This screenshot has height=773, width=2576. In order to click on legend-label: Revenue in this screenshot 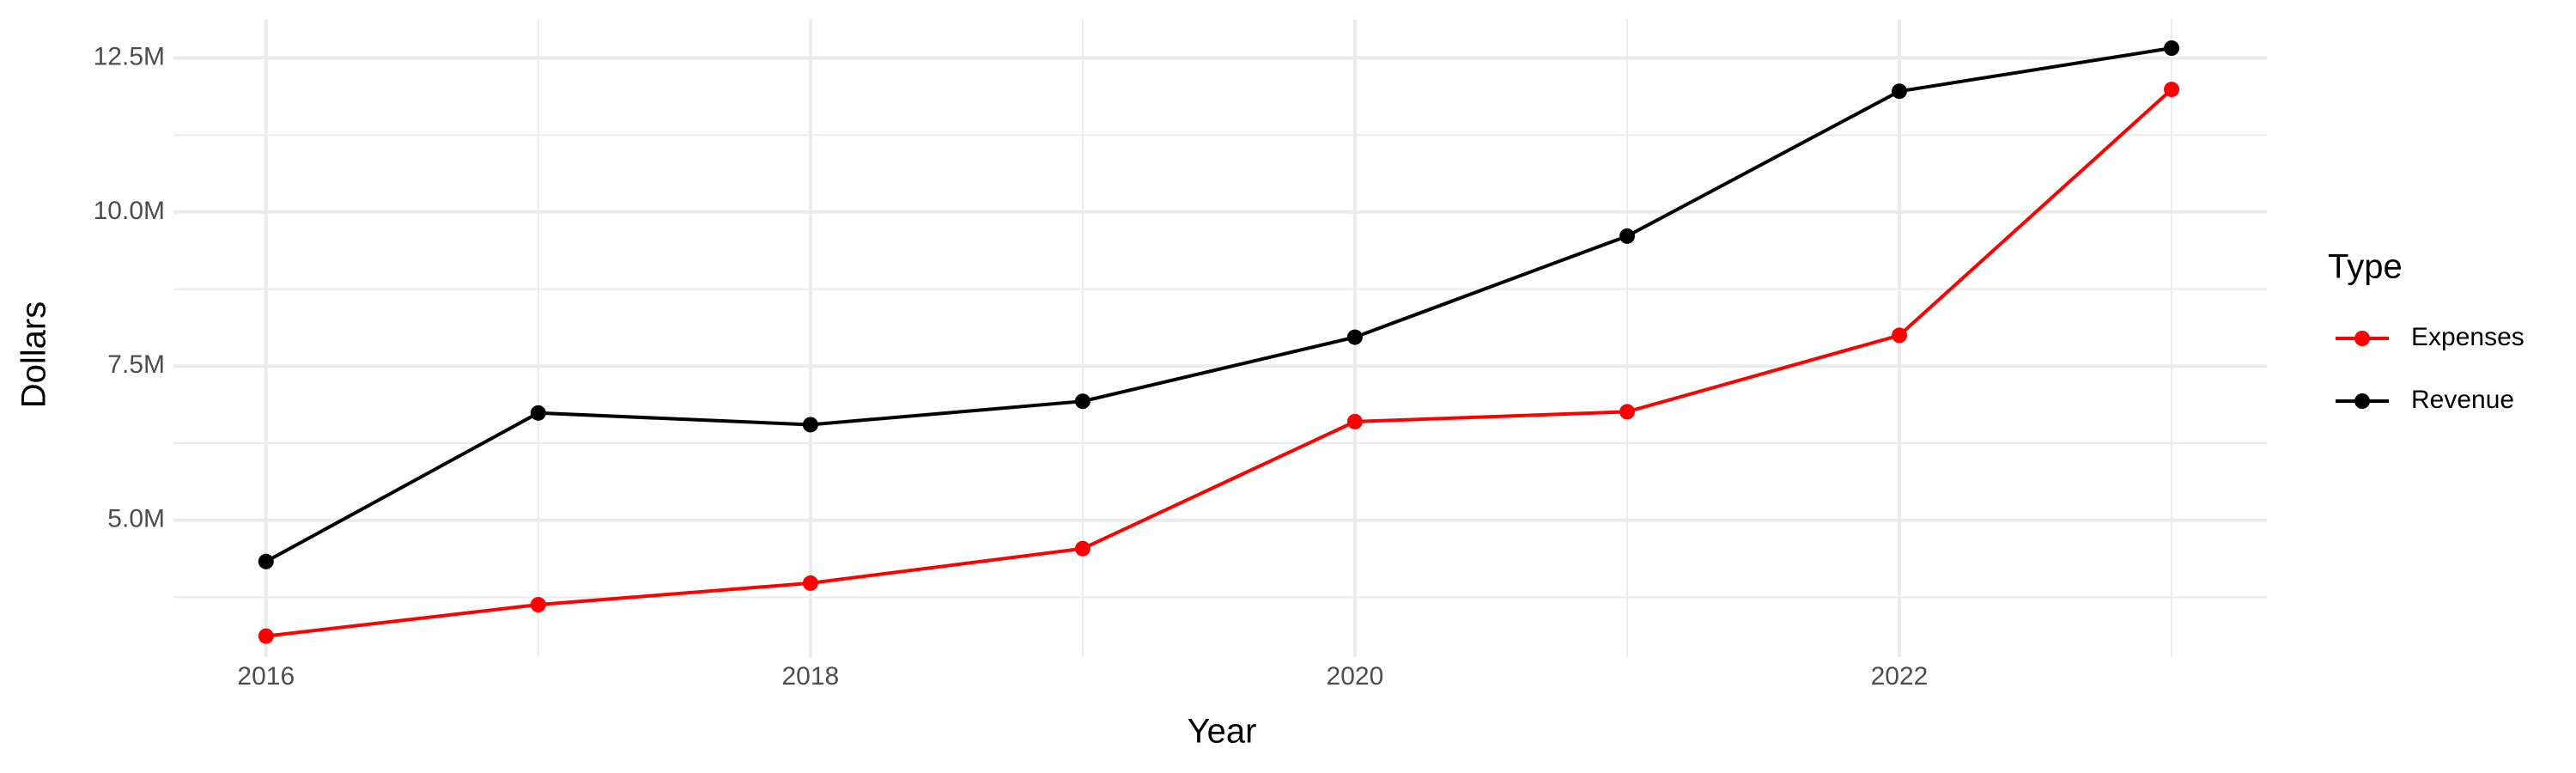, I will do `click(2463, 400)`.